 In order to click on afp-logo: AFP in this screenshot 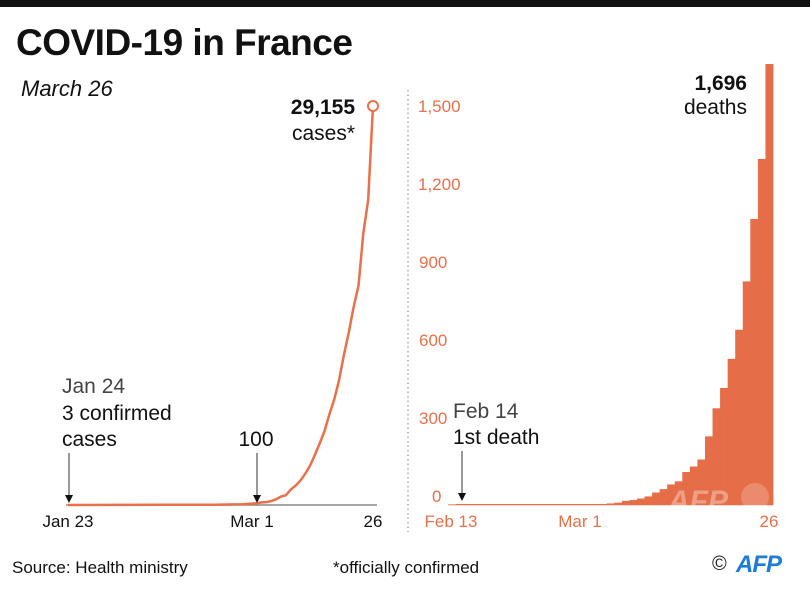, I will do `click(759, 564)`.